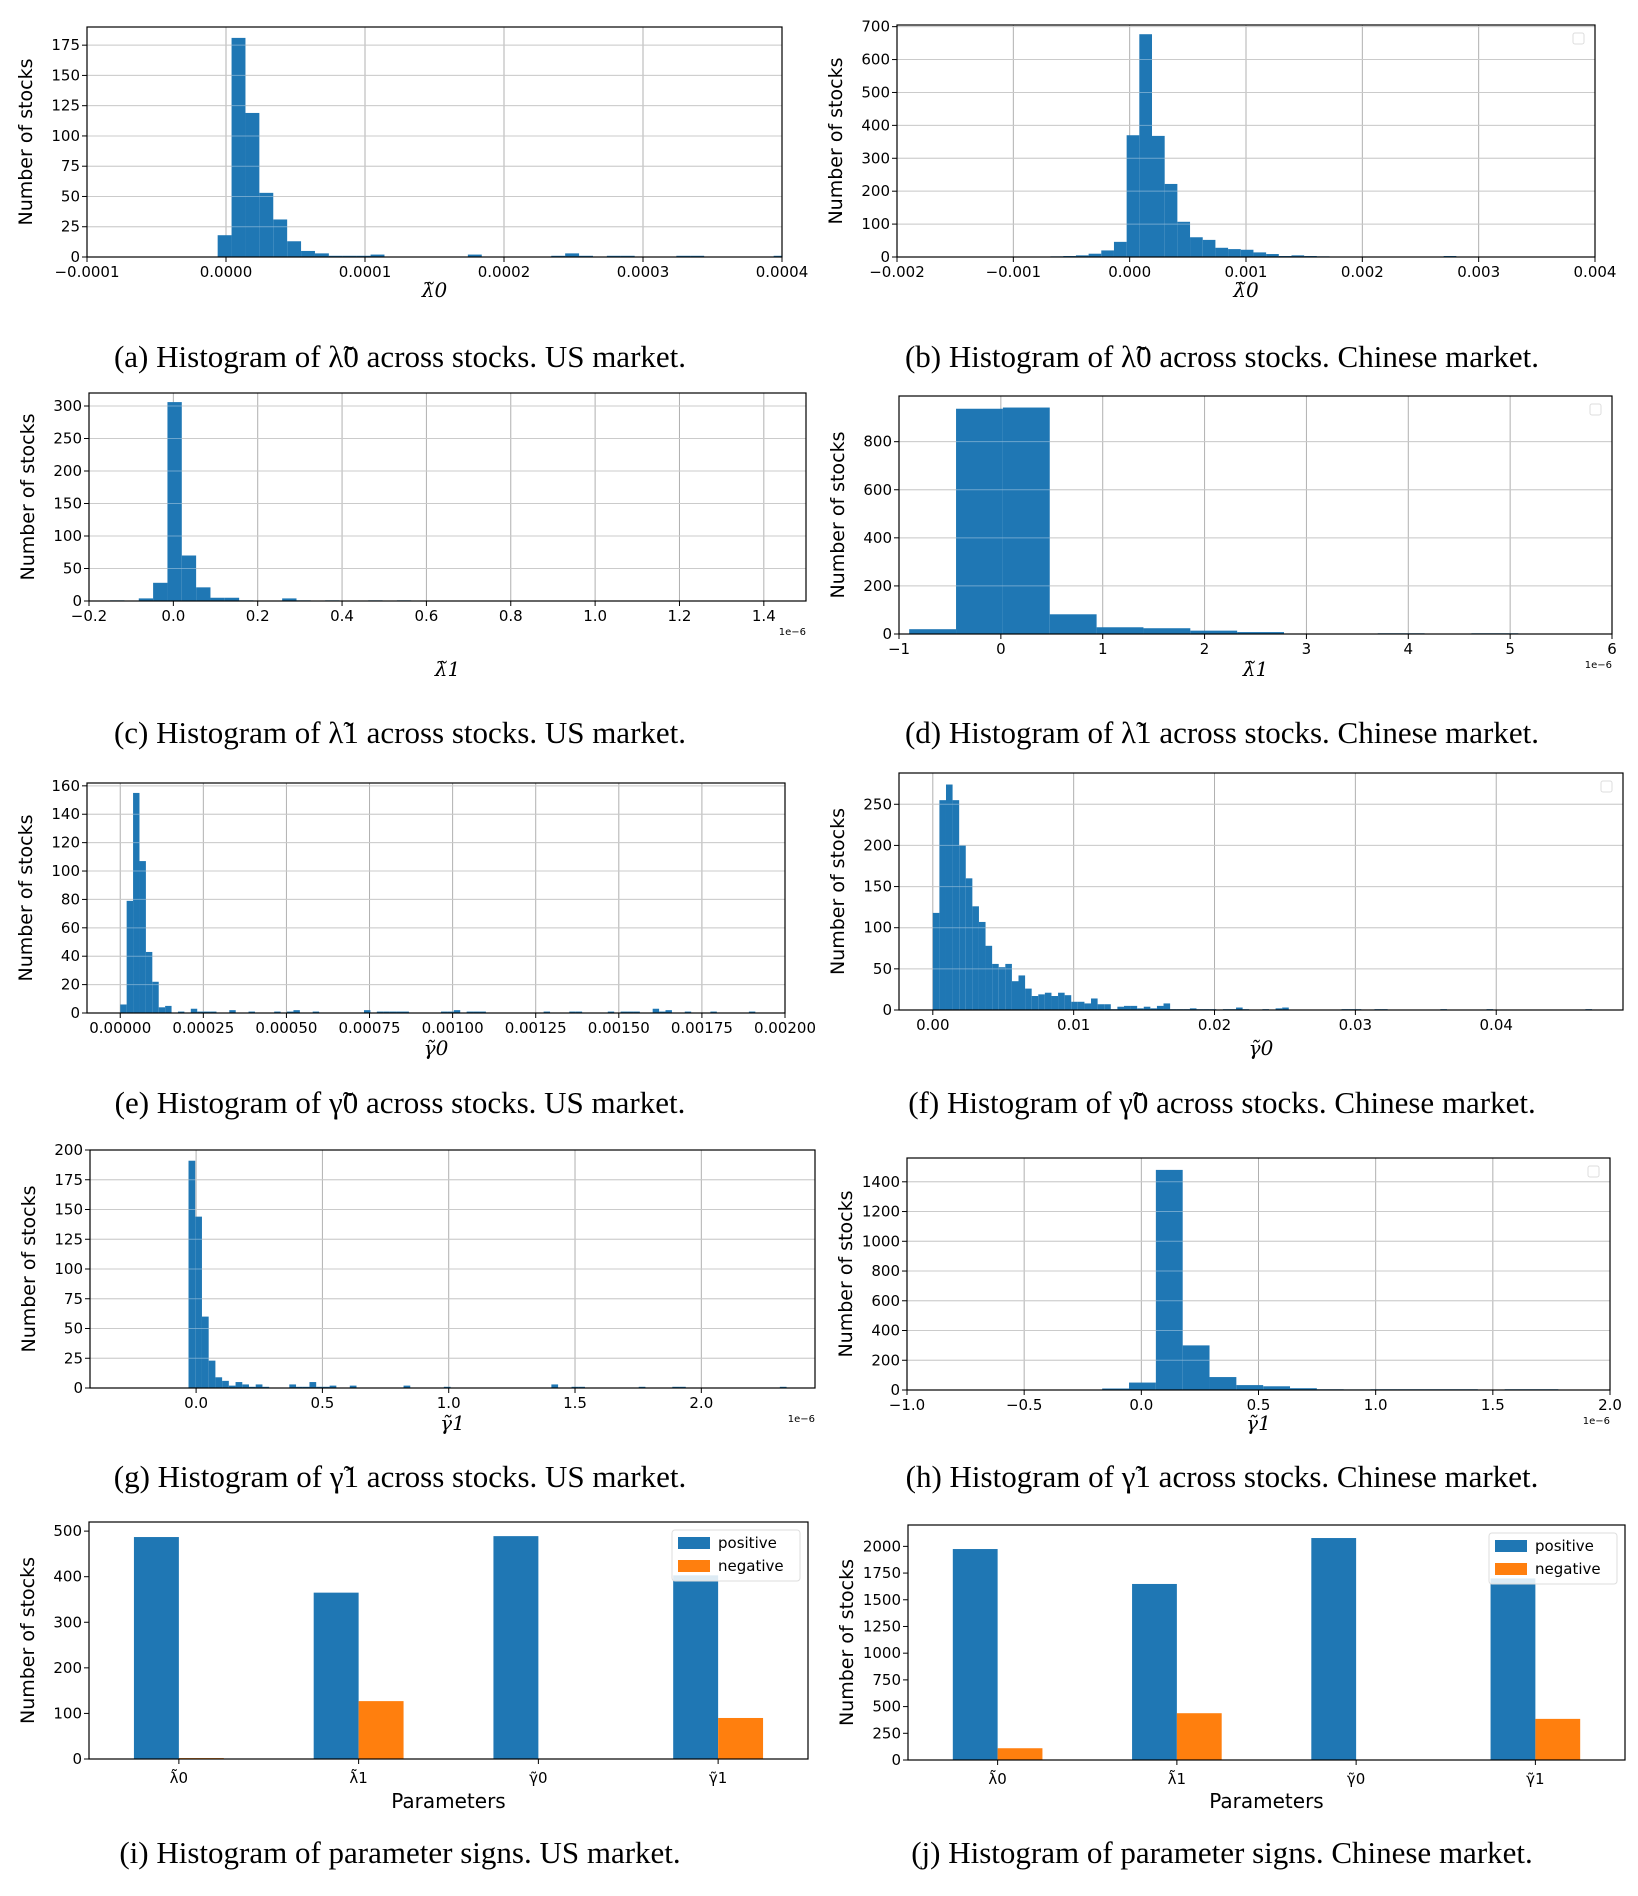 The height and width of the screenshot is (1896, 1638). Describe the element at coordinates (67, 439) in the screenshot. I see `y-tick-label: 250` at that location.